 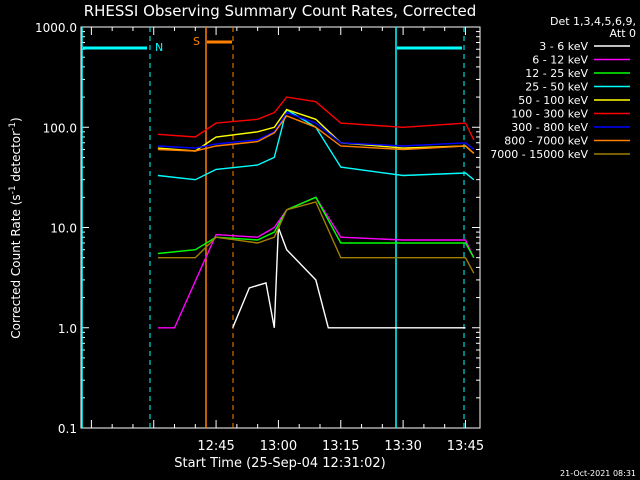 What do you see at coordinates (215, 446) in the screenshot?
I see `x-tick-label: 12:45` at bounding box center [215, 446].